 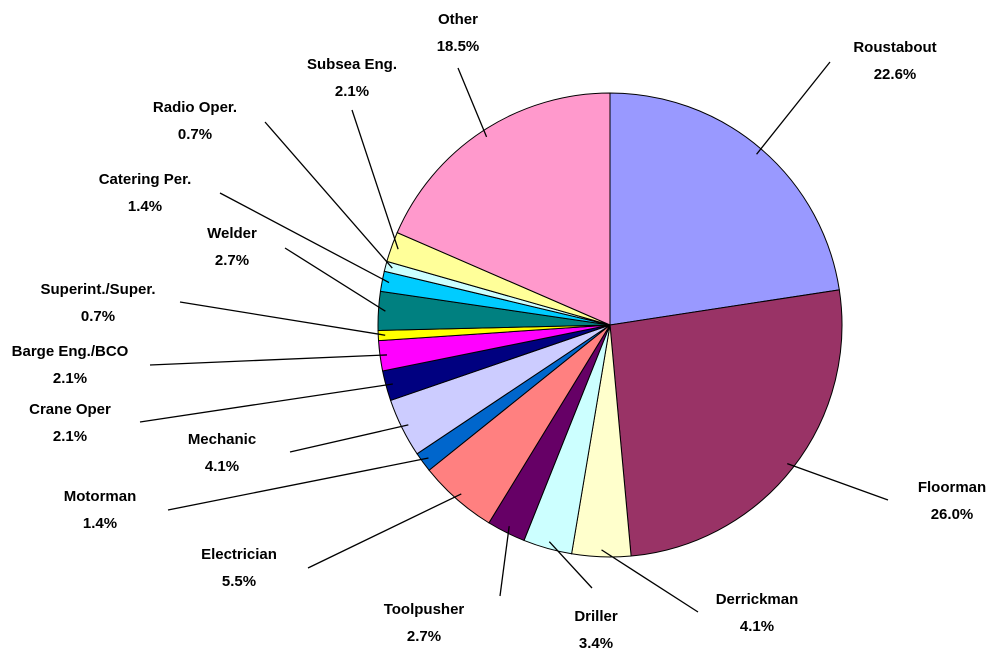 I want to click on slice-label: Other, so click(x=458, y=19).